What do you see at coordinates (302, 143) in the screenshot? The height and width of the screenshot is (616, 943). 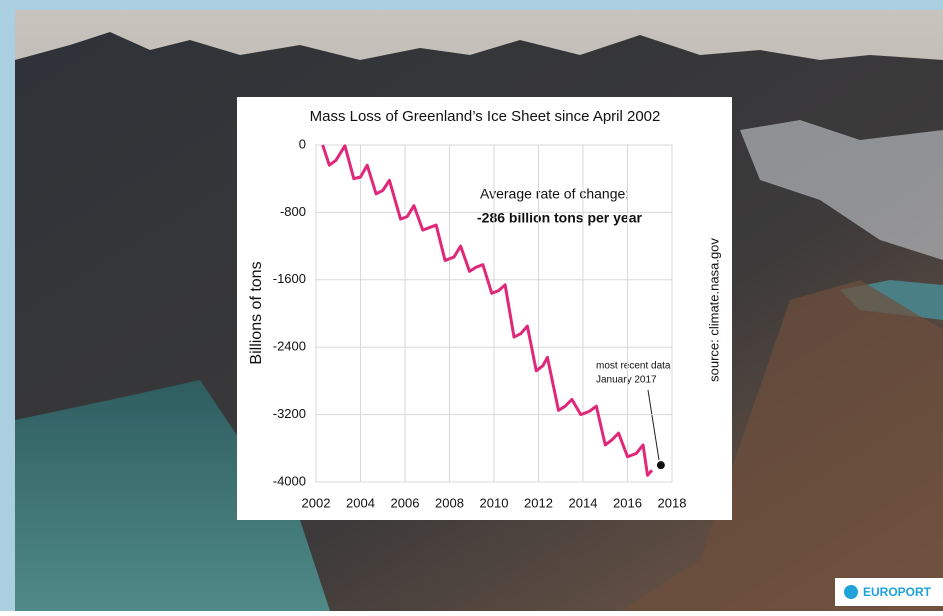 I see `y-tick-label: 0` at bounding box center [302, 143].